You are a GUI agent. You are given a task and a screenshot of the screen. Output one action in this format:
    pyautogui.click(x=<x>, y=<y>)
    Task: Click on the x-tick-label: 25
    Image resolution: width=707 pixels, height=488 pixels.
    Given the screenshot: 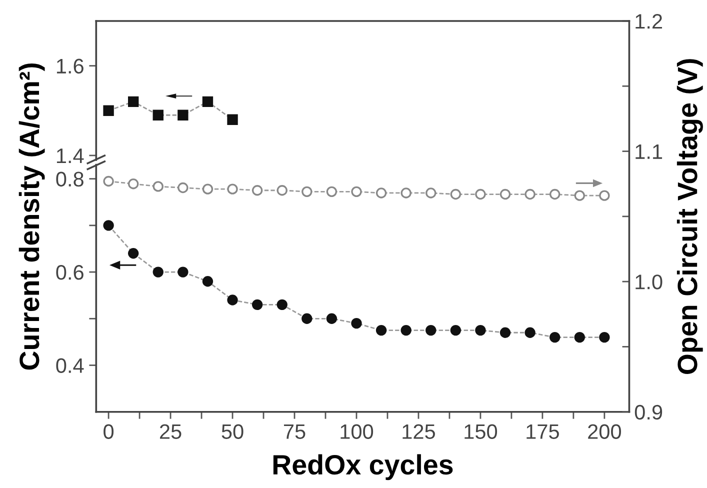 What is the action you would take?
    pyautogui.click(x=171, y=431)
    